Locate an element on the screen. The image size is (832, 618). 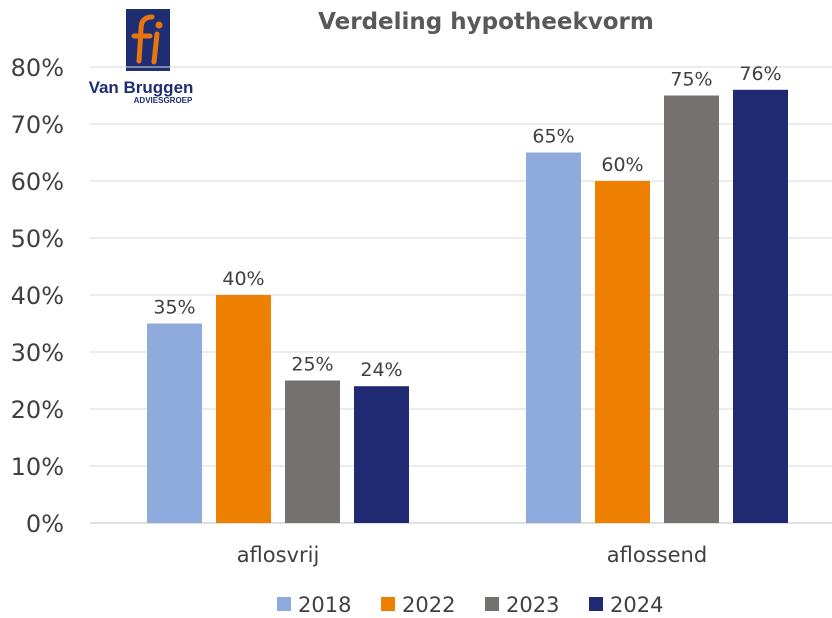
data-label-aflosvrij-2023: 25% is located at coordinates (312, 365).